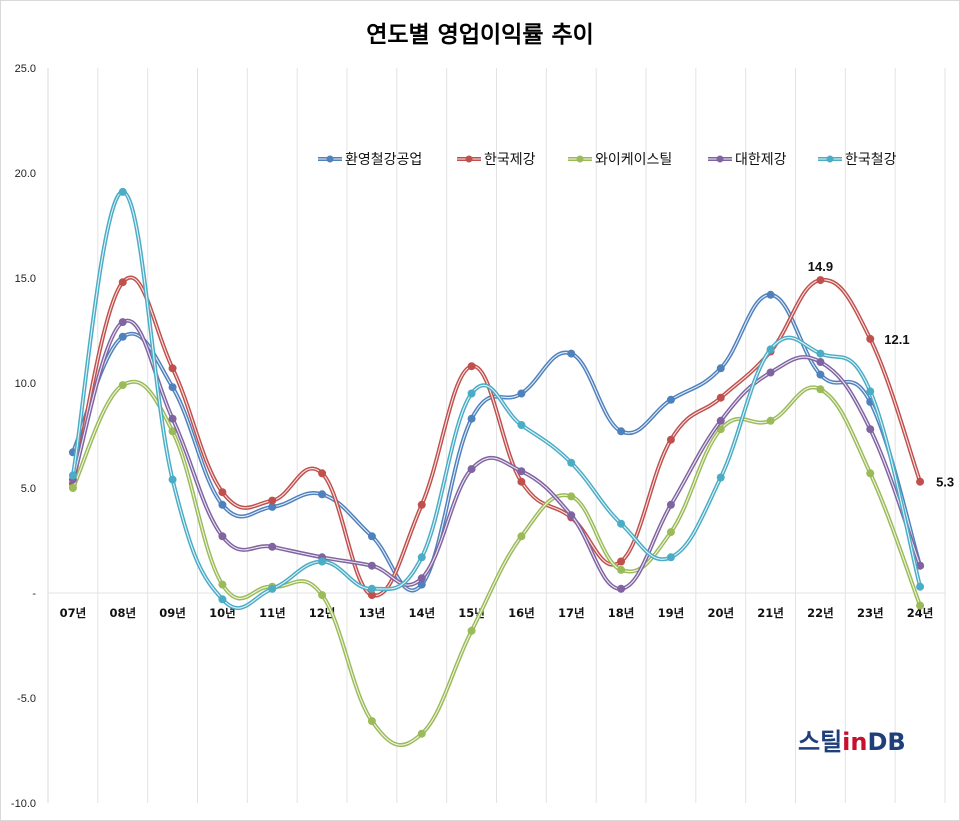 Image resolution: width=960 pixels, height=821 pixels. Describe the element at coordinates (770, 613) in the screenshot. I see `x-tick-label: 21년` at that location.